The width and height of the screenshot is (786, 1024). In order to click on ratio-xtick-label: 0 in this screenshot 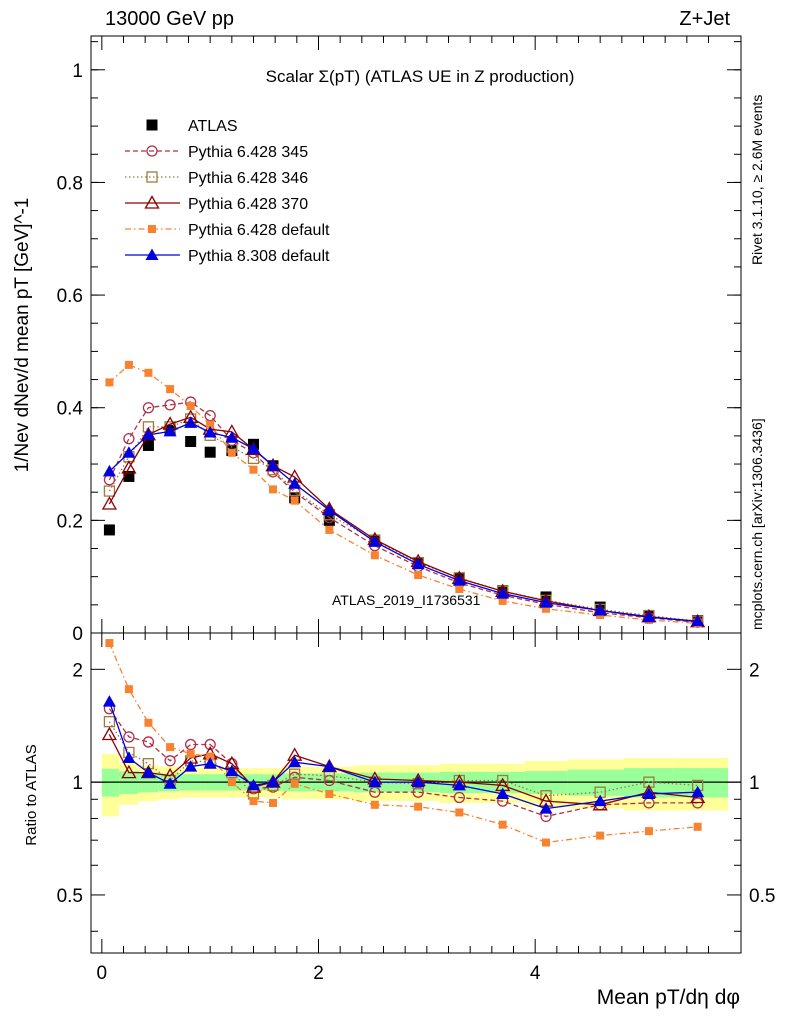, I will do `click(102, 973)`.